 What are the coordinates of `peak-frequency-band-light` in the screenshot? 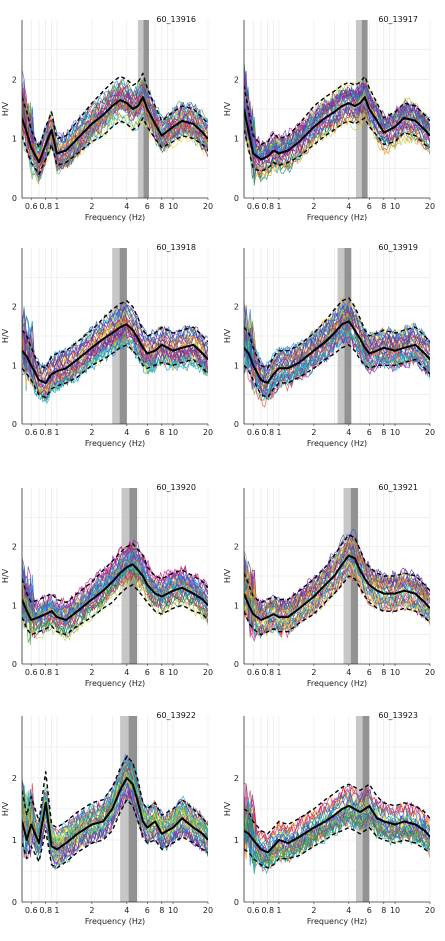 It's located at (124, 809).